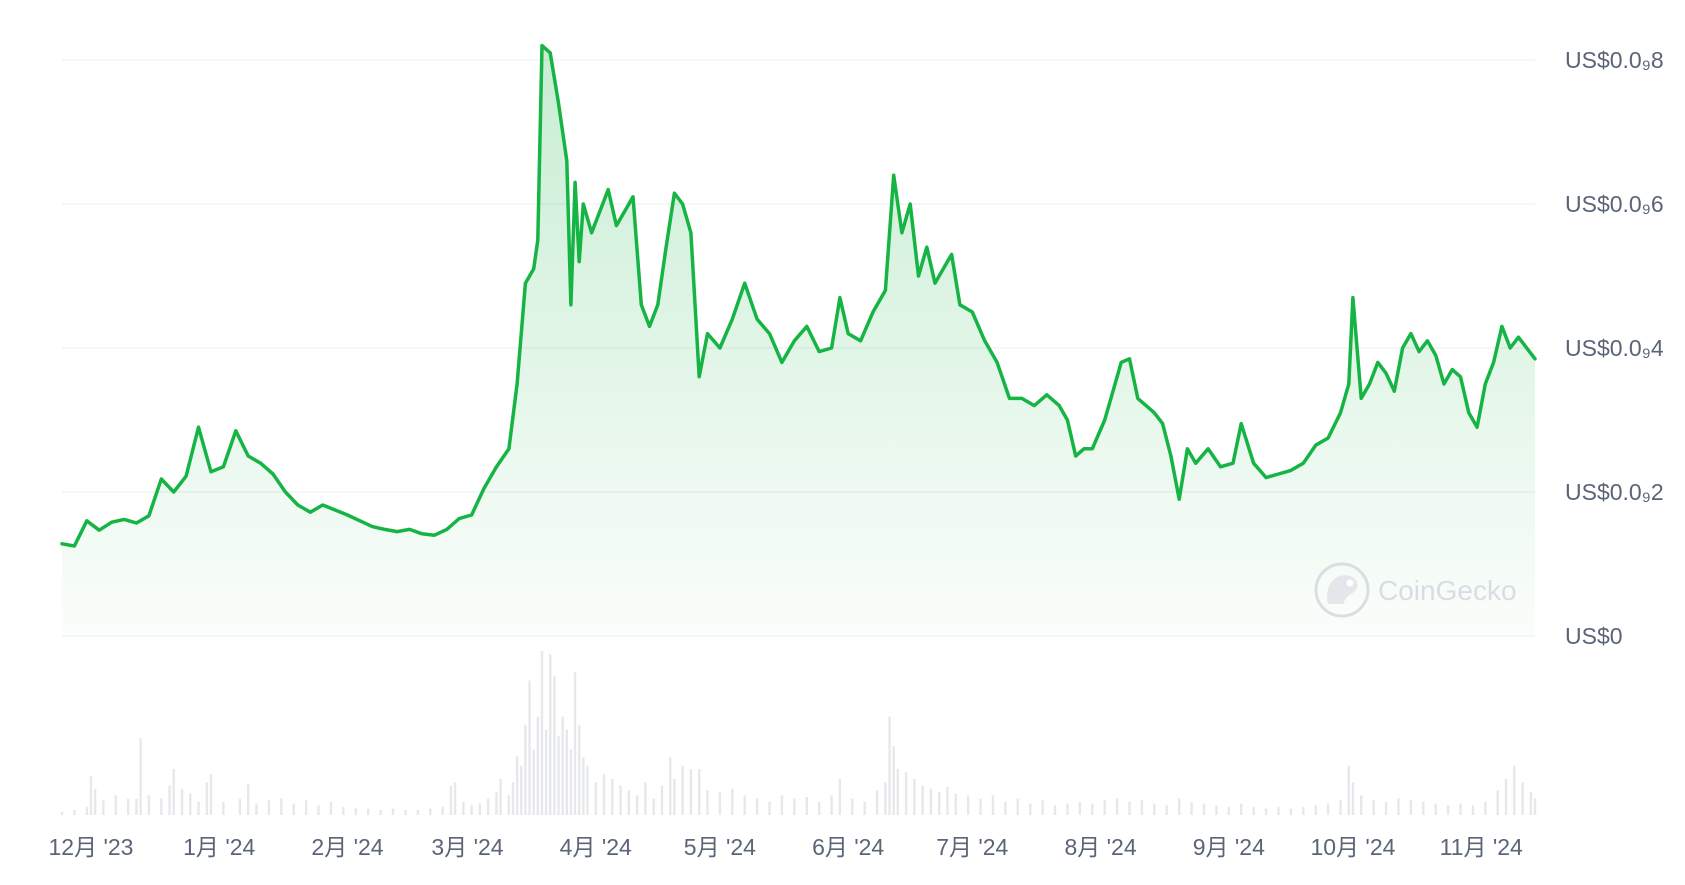  I want to click on coingecko-watermark: CoinGecko, so click(1415, 590).